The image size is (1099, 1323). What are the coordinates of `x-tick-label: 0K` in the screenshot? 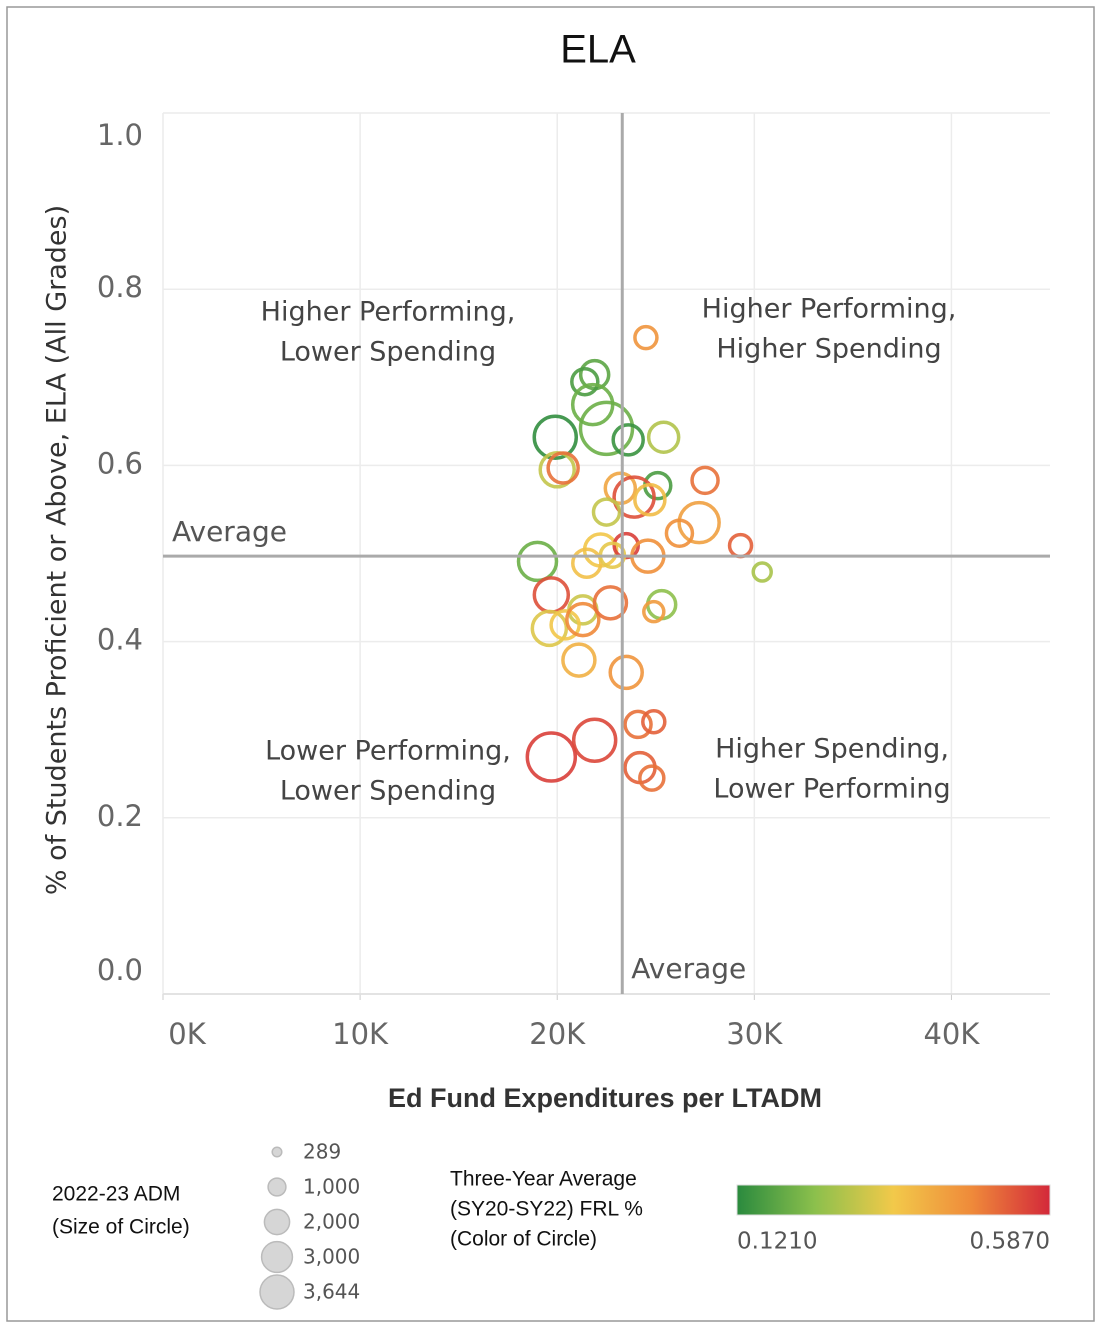 It's located at (187, 1034).